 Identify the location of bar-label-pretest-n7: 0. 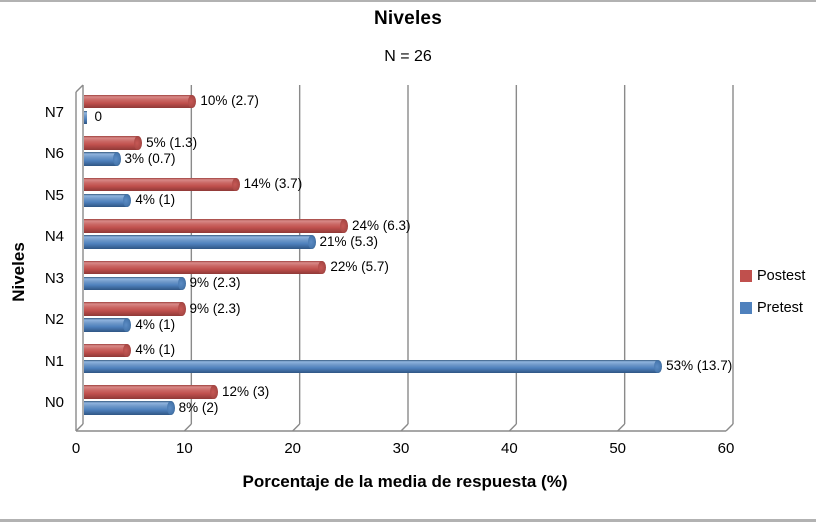
(98, 116).